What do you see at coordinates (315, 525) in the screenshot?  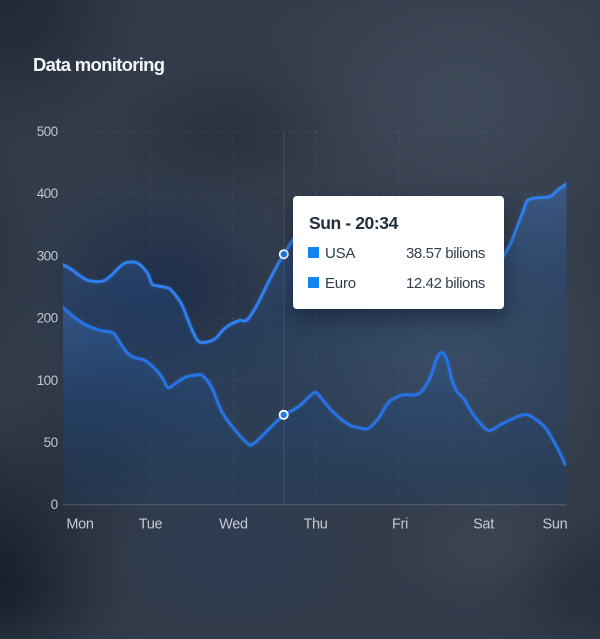 I see `svg-text: Thu` at bounding box center [315, 525].